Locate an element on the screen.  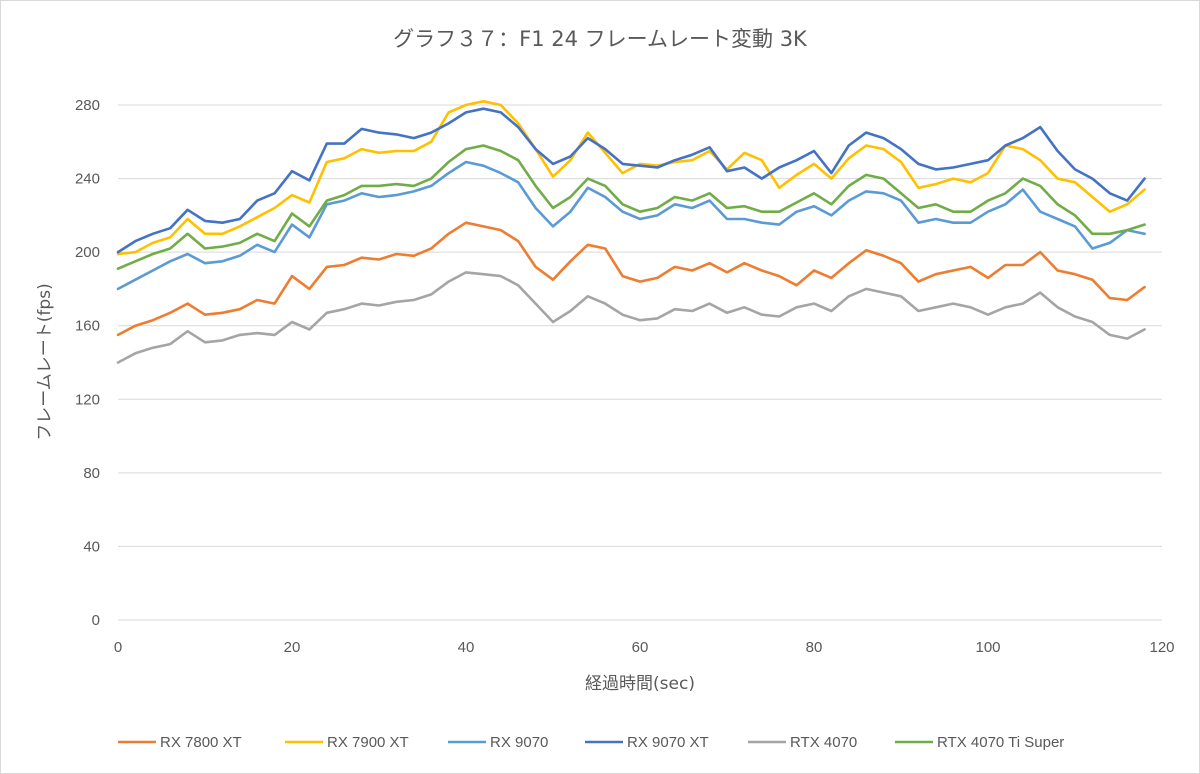
x-tick-label: 100 is located at coordinates (987, 647).